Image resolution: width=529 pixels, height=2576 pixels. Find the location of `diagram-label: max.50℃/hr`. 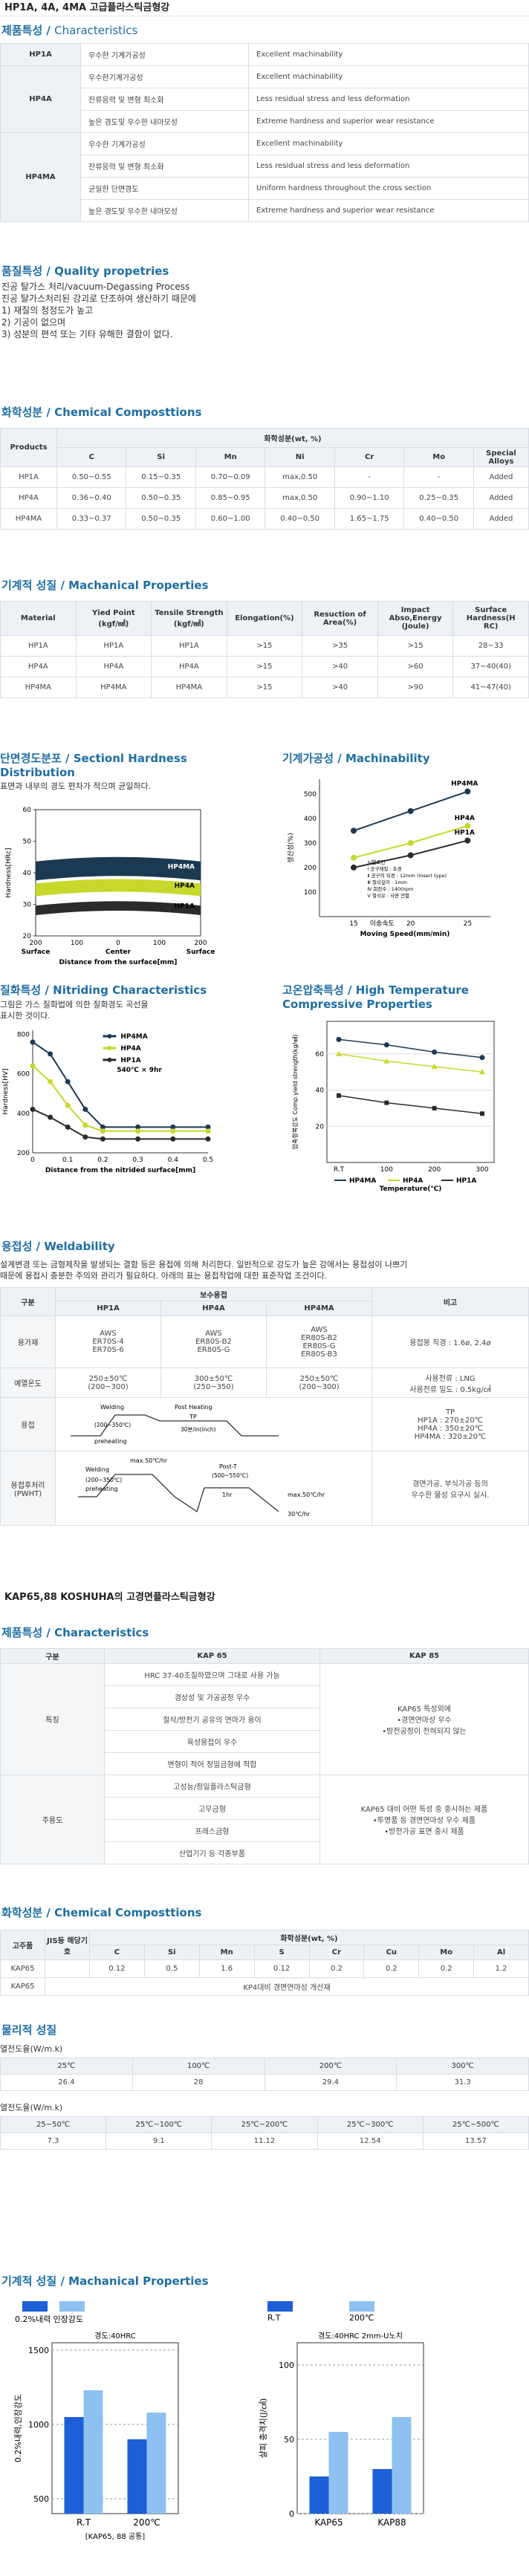

diagram-label: max.50℃/hr is located at coordinates (306, 1495).